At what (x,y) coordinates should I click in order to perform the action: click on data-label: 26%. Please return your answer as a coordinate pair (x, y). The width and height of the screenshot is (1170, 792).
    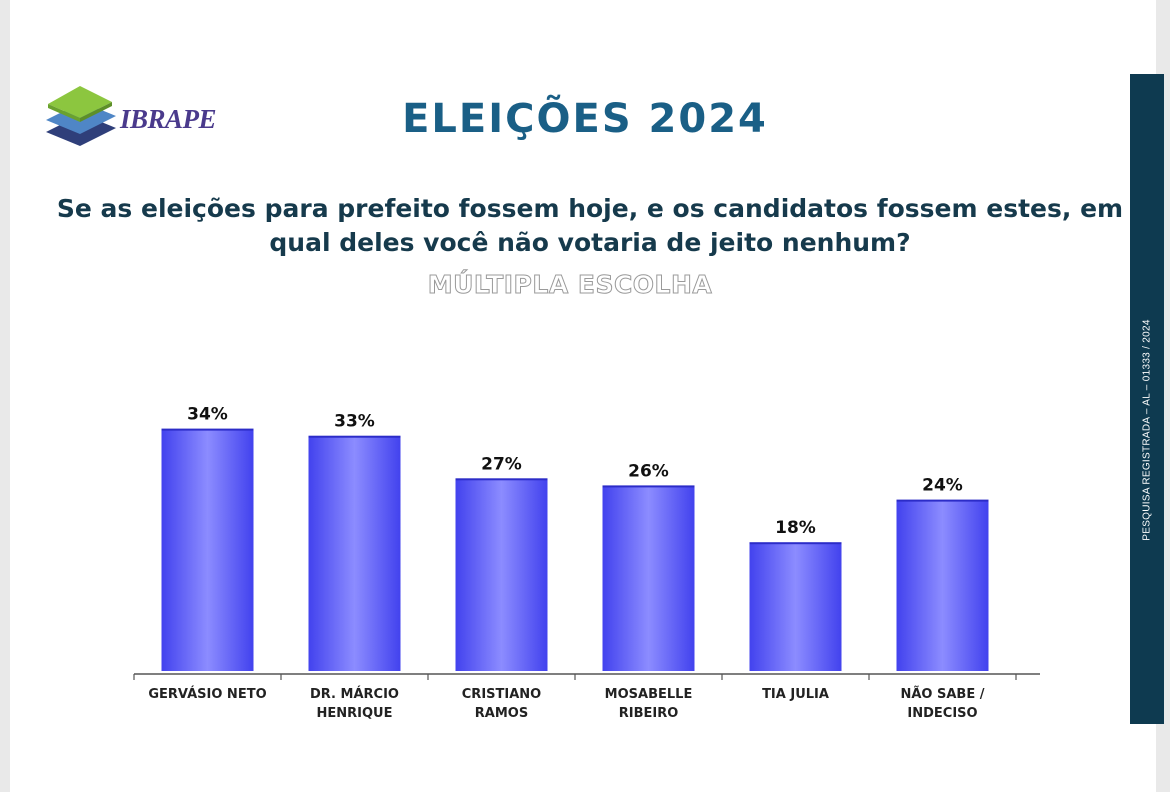
    Looking at the image, I should click on (648, 471).